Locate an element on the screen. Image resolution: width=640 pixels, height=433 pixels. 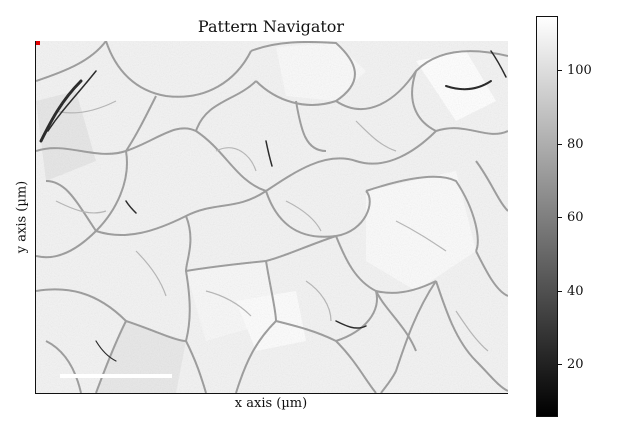
colorbar-tick-label: 20 is located at coordinates (575, 365).